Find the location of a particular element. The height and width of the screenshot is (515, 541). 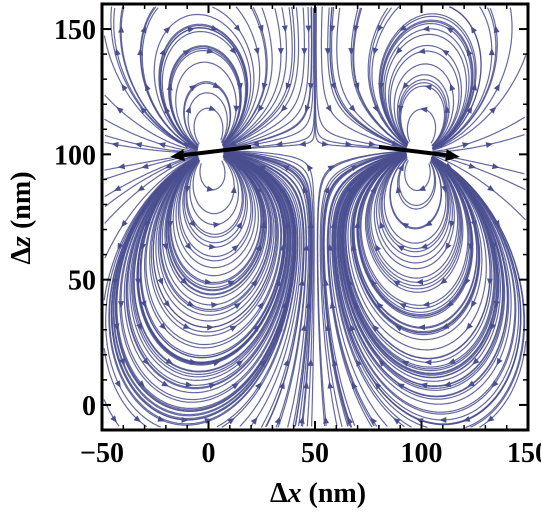

dipole-2-head is located at coordinates (452, 155).